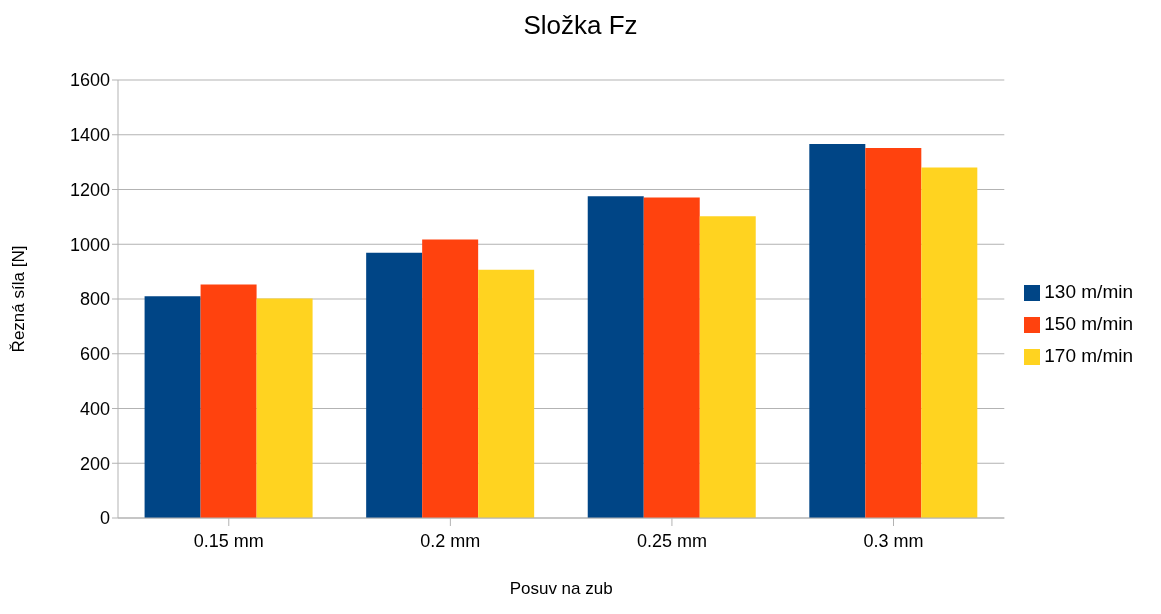 The height and width of the screenshot is (614, 1161). What do you see at coordinates (94, 463) in the screenshot?
I see `y-tick-label: 200` at bounding box center [94, 463].